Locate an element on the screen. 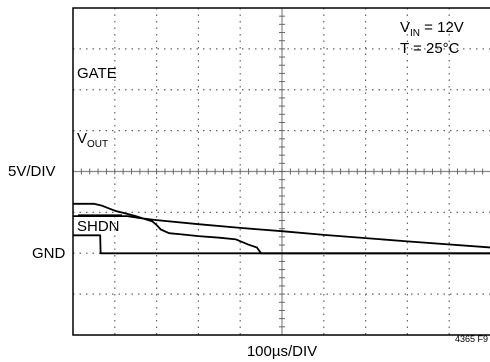 The width and height of the screenshot is (490, 362). trace-shdn is located at coordinates (281, 244).